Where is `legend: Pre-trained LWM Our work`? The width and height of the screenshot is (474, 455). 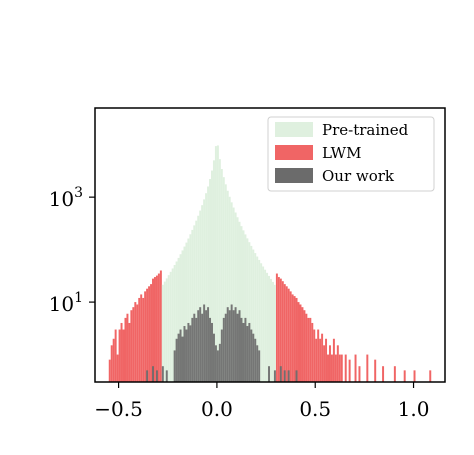 legend: Pre-trained LWM Our work is located at coordinates (351, 154).